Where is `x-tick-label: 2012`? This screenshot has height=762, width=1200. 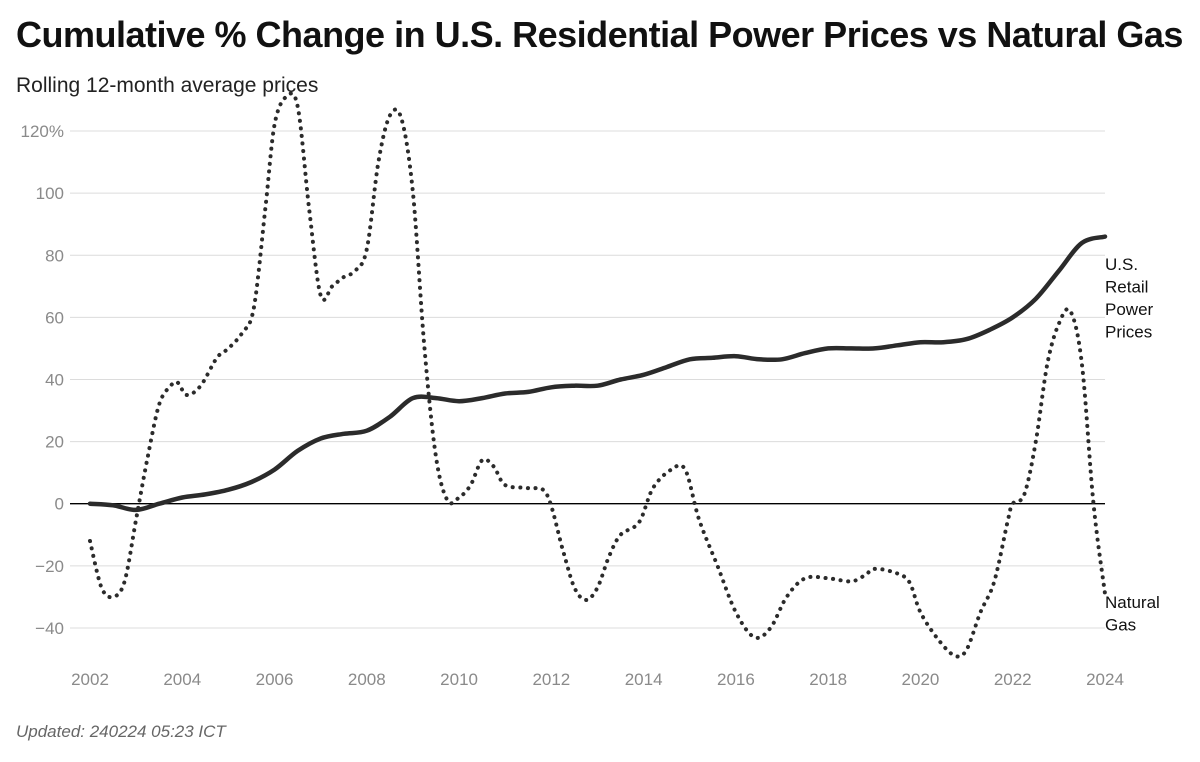
x-tick-label: 2012 is located at coordinates (551, 679).